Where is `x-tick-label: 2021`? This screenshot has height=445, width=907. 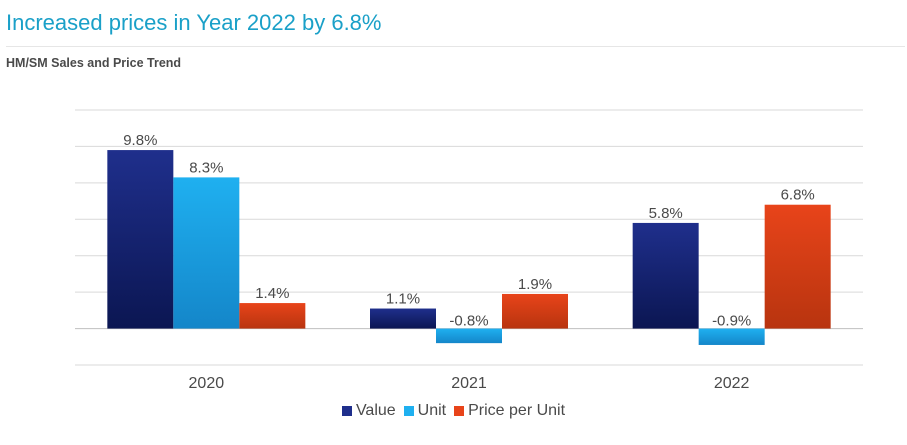
x-tick-label: 2021 is located at coordinates (469, 383).